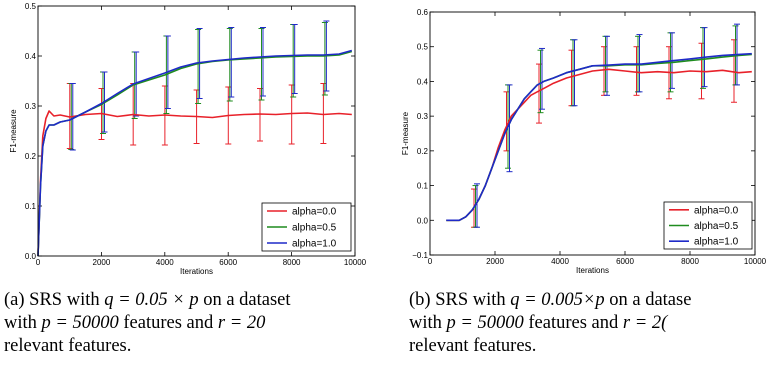 The width and height of the screenshot is (769, 370). I want to click on chart-b-ylabel: F1-measure, so click(405, 133).